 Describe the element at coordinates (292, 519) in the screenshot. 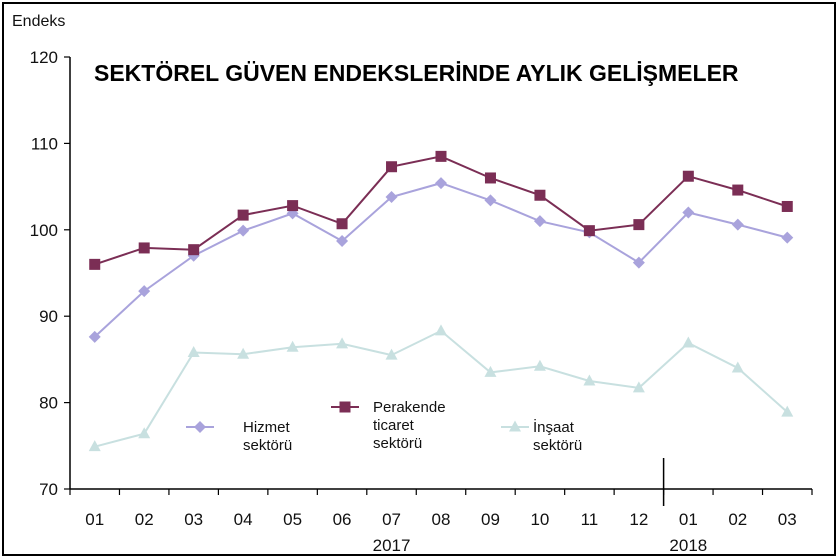

I see `x-tick-label: 05` at that location.